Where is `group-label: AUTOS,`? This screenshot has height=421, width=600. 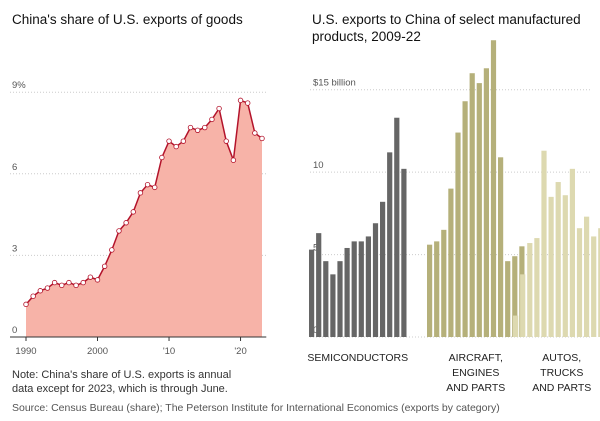 group-label: AUTOS, is located at coordinates (561, 358).